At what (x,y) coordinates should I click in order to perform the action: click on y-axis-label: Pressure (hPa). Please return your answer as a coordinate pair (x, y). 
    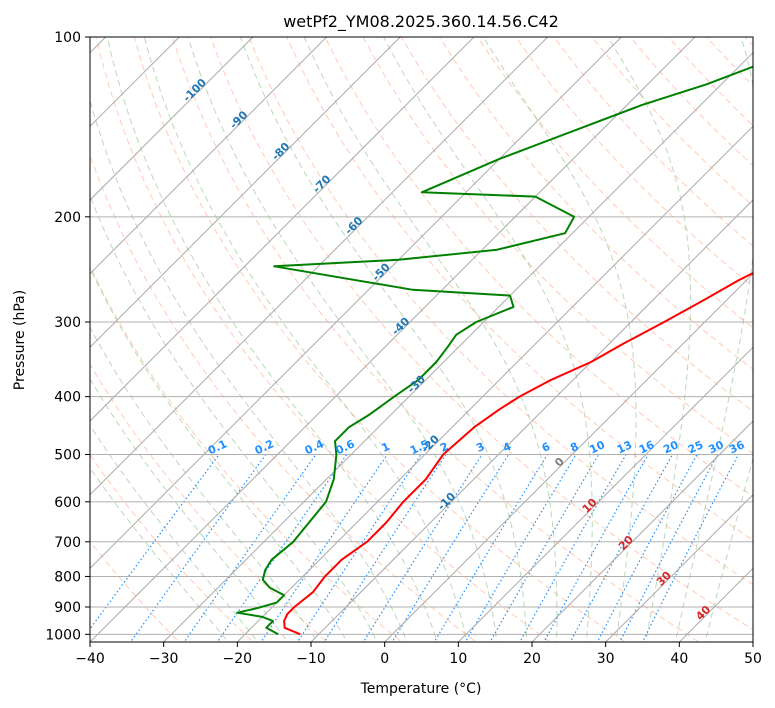
    Looking at the image, I should click on (20, 340).